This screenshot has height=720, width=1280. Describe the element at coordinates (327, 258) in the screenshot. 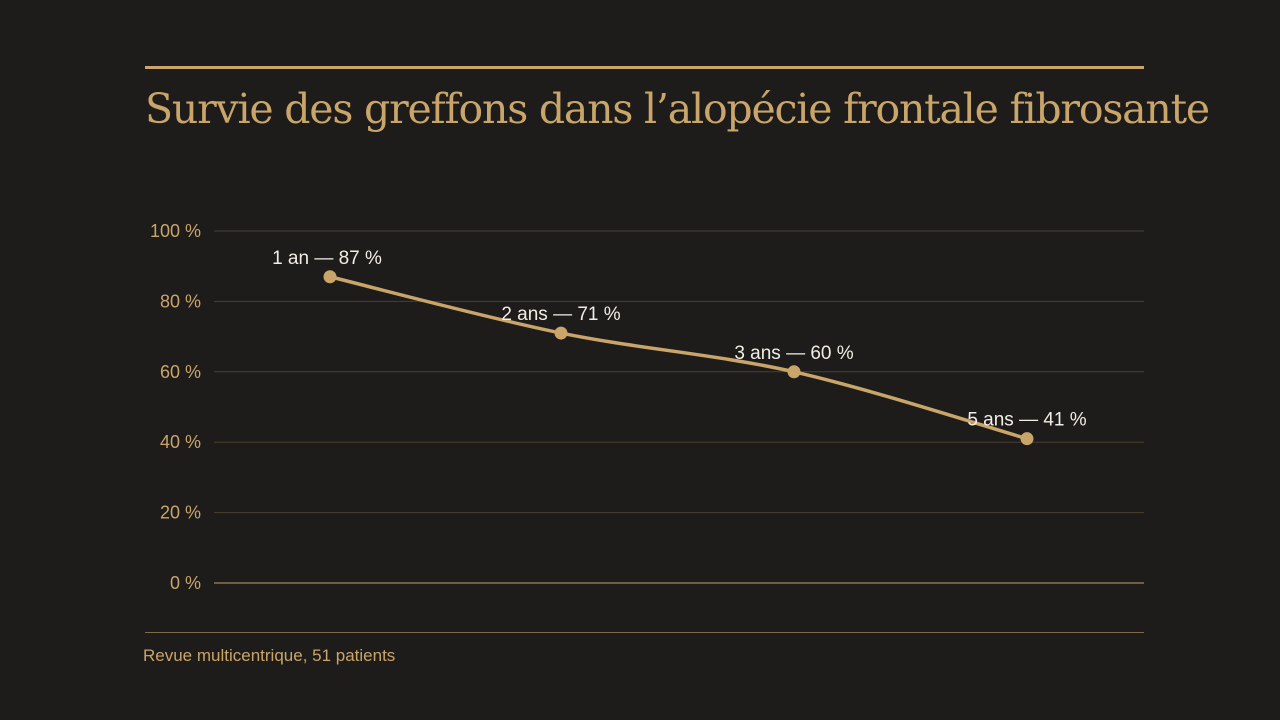

I see `data-label: 1 an — 87 %` at that location.